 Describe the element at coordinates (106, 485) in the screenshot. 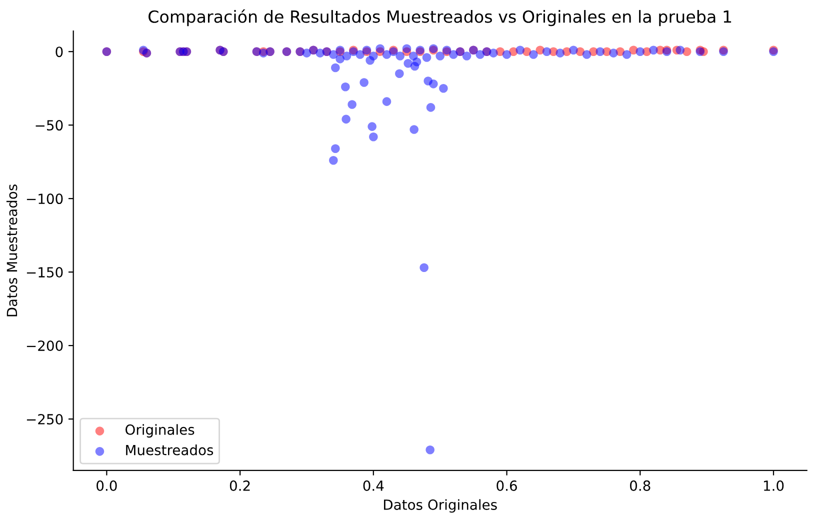

I see `x-tick-label: 0.0` at that location.